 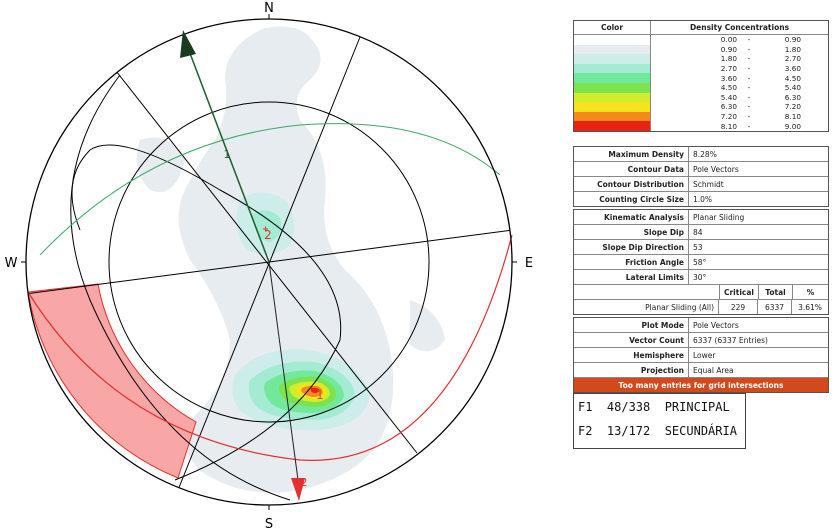 I want to click on kinematic-label: Lateral Limits, so click(x=631, y=277).